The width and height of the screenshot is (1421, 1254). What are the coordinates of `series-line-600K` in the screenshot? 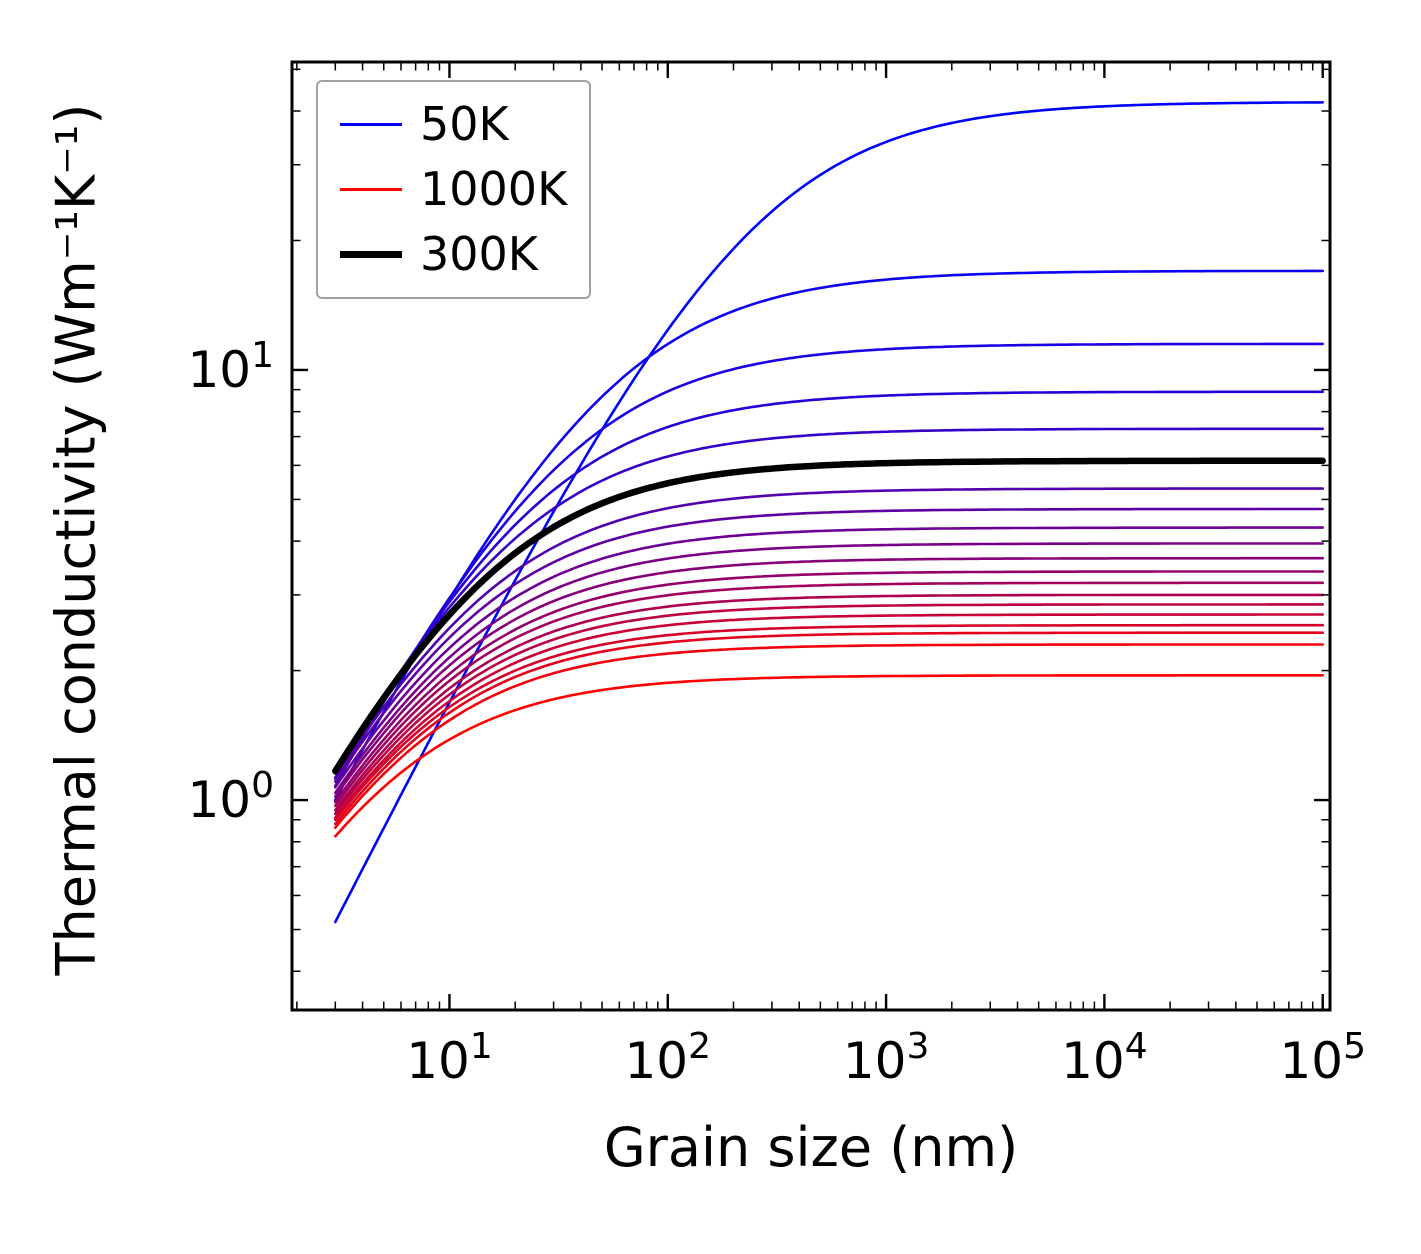 It's located at (829, 687).